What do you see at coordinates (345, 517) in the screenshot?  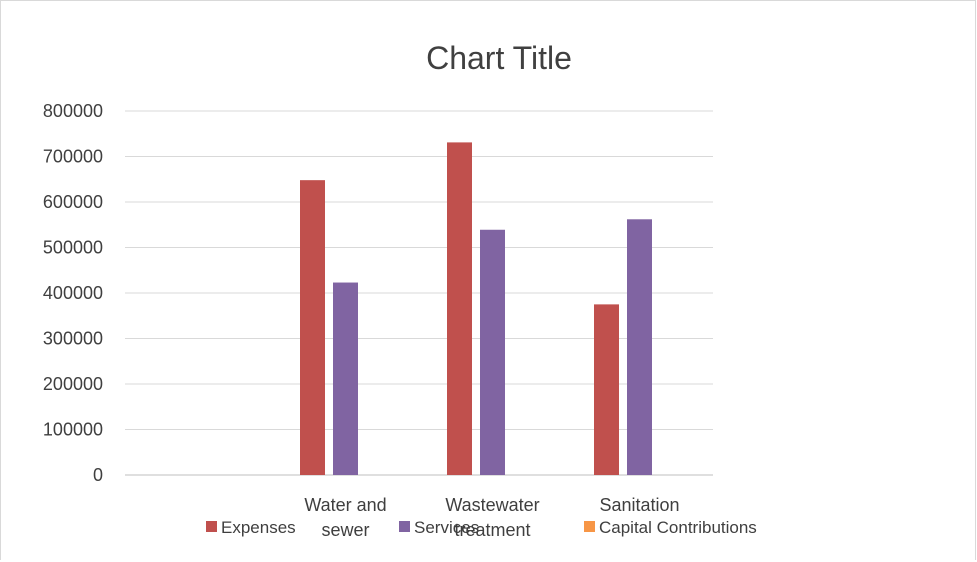 I see `category-label: Water and sewer` at bounding box center [345, 517].